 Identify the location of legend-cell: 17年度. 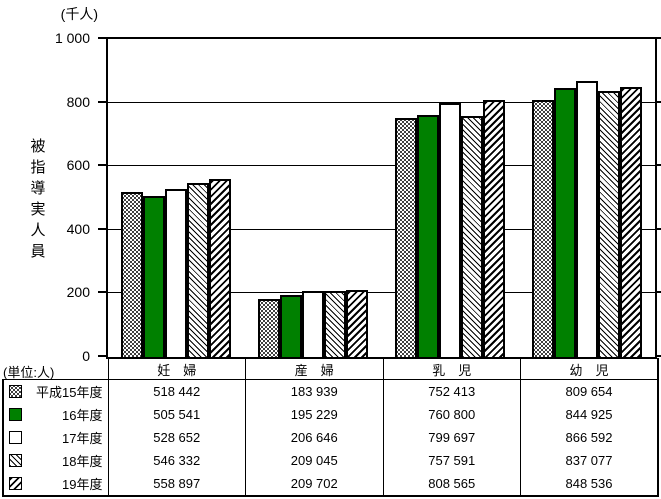
(55, 437).